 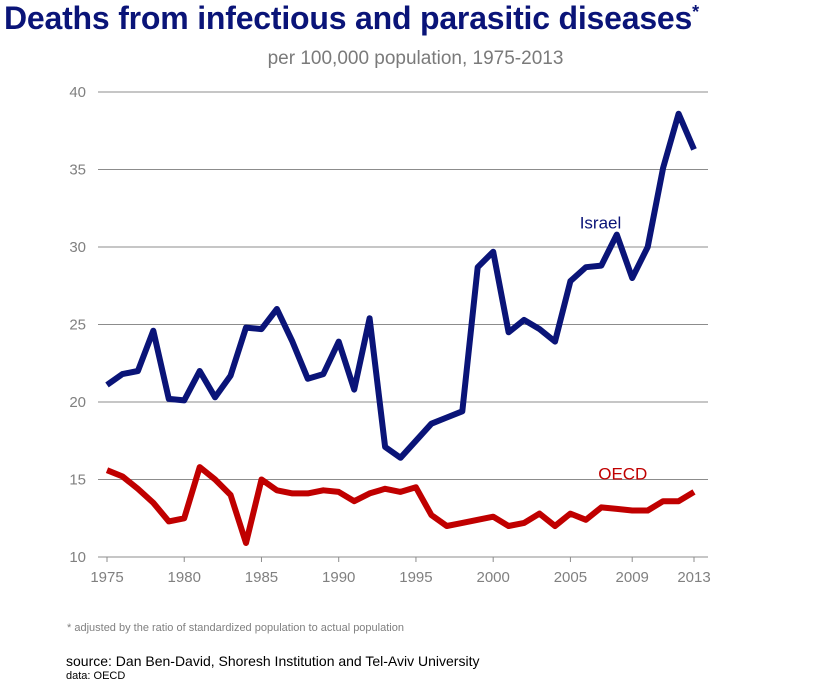 What do you see at coordinates (400, 505) in the screenshot?
I see `series-line-oecd` at bounding box center [400, 505].